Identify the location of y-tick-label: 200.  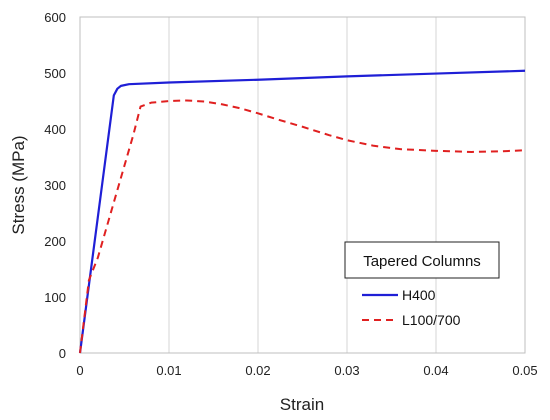
(55, 241).